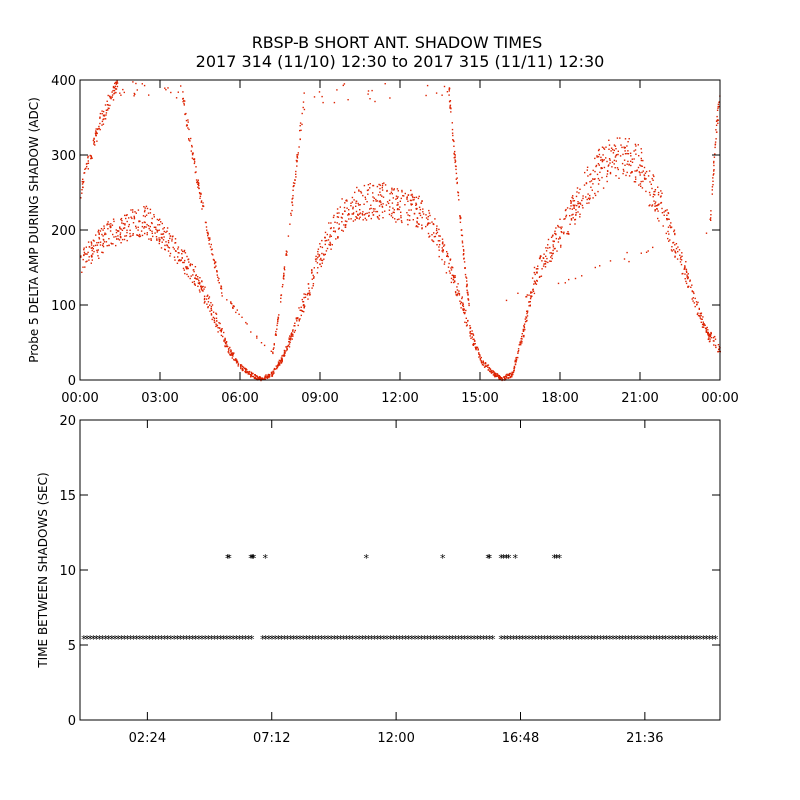 This screenshot has width=800, height=800. Describe the element at coordinates (397, 42) in the screenshot. I see `chart-title-line-1: RBSP-B SHORT ANT. SHADOW TIMES` at that location.